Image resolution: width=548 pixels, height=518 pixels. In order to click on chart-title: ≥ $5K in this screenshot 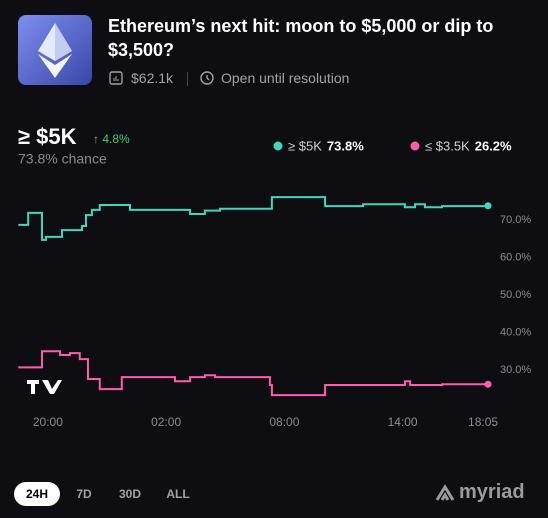, I will do `click(47, 136)`.